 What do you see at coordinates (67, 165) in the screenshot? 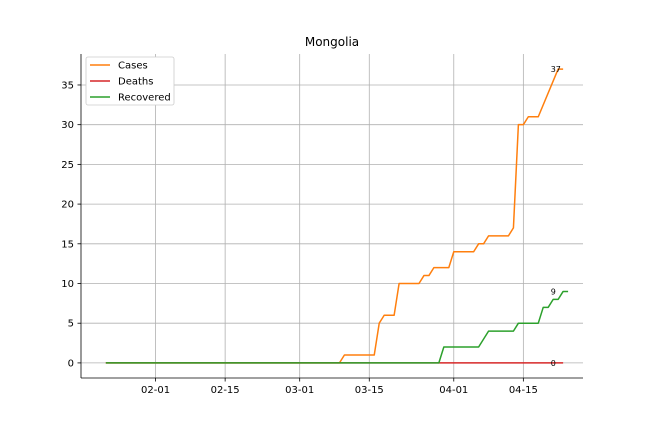
I see `y-tick-label: 25` at bounding box center [67, 165].